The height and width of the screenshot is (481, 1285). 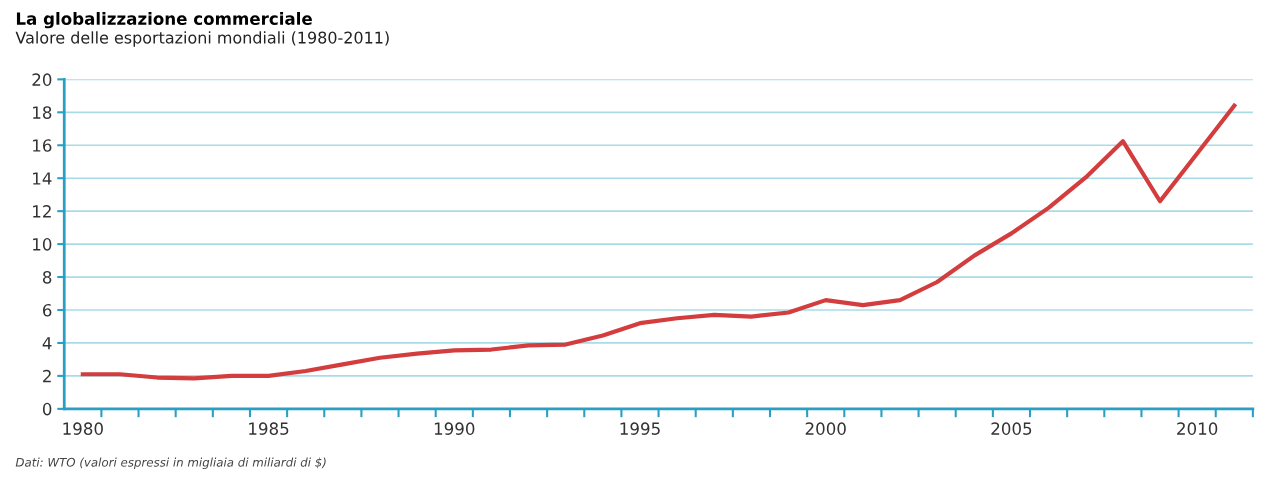 I want to click on y-tick-label: 8, so click(x=47, y=277).